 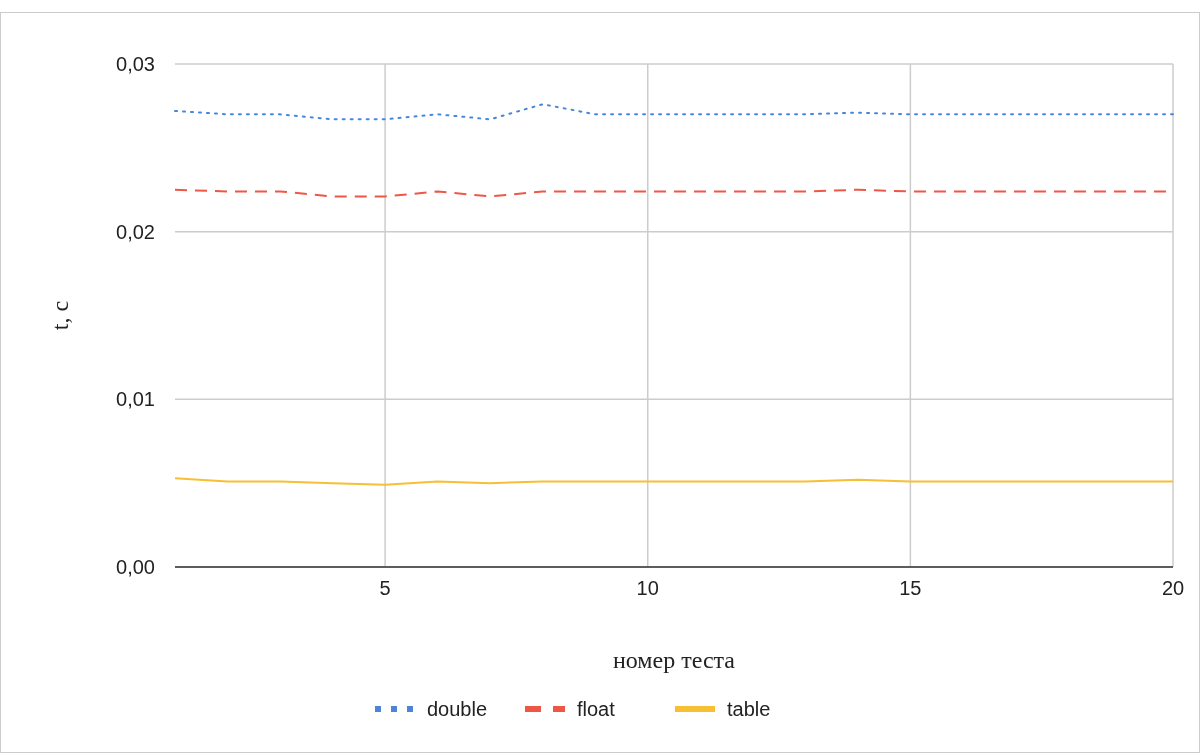 I want to click on legend-label: double, so click(x=457, y=709).